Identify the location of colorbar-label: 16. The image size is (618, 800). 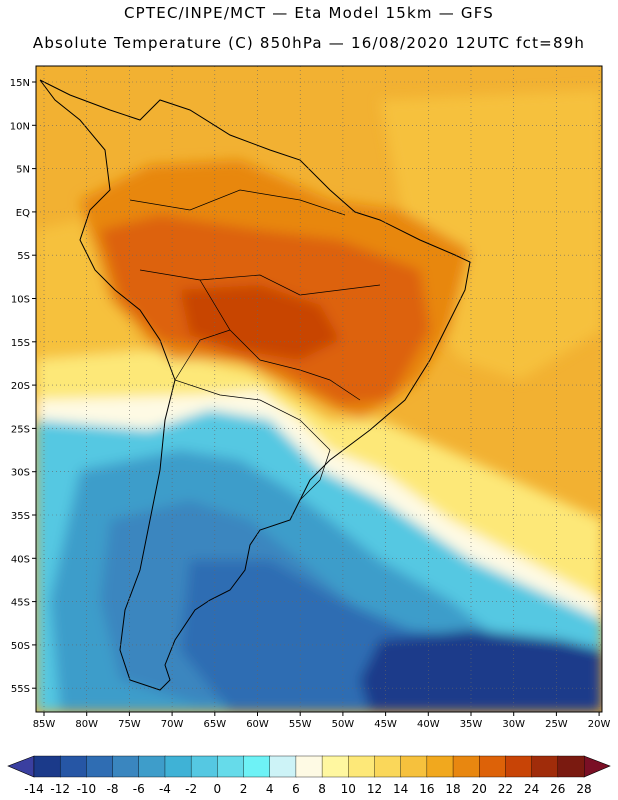
(426, 789).